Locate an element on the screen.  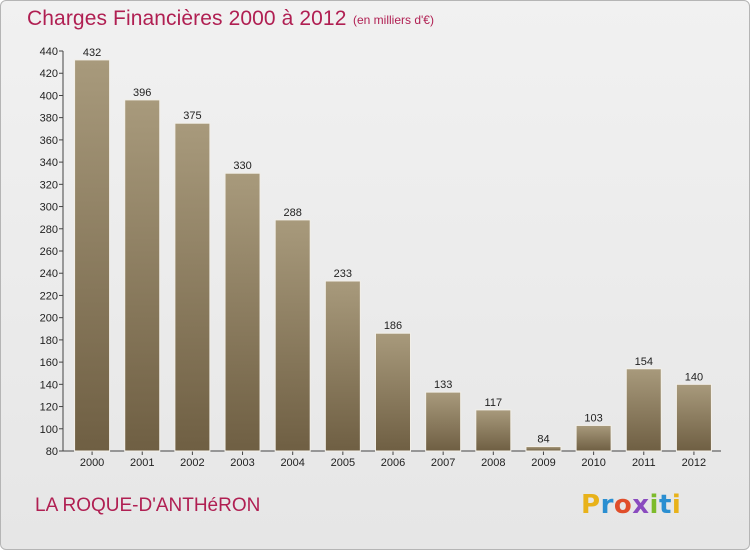
bar-value-label: 103 is located at coordinates (593, 418).